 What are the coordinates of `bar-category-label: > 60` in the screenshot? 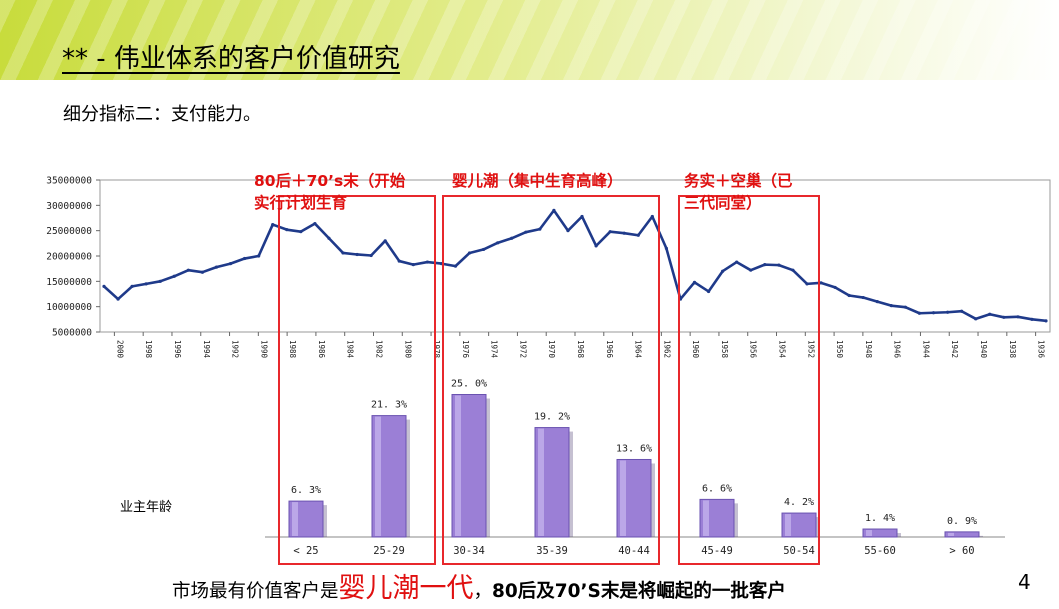 It's located at (961, 551).